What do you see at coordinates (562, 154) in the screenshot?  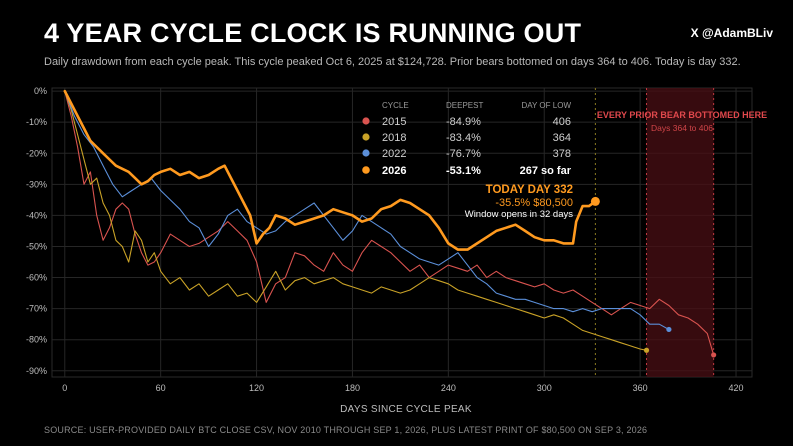 I see `legend-day-2022: 378` at bounding box center [562, 154].